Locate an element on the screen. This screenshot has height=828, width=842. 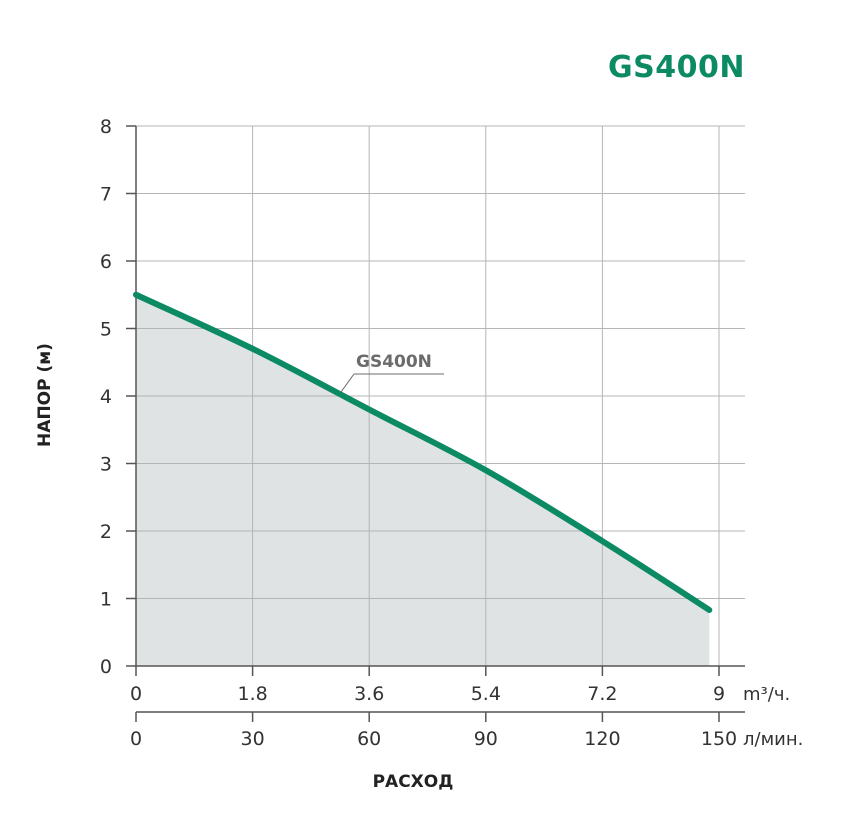
y-tick-label: 4 is located at coordinates (106, 397).